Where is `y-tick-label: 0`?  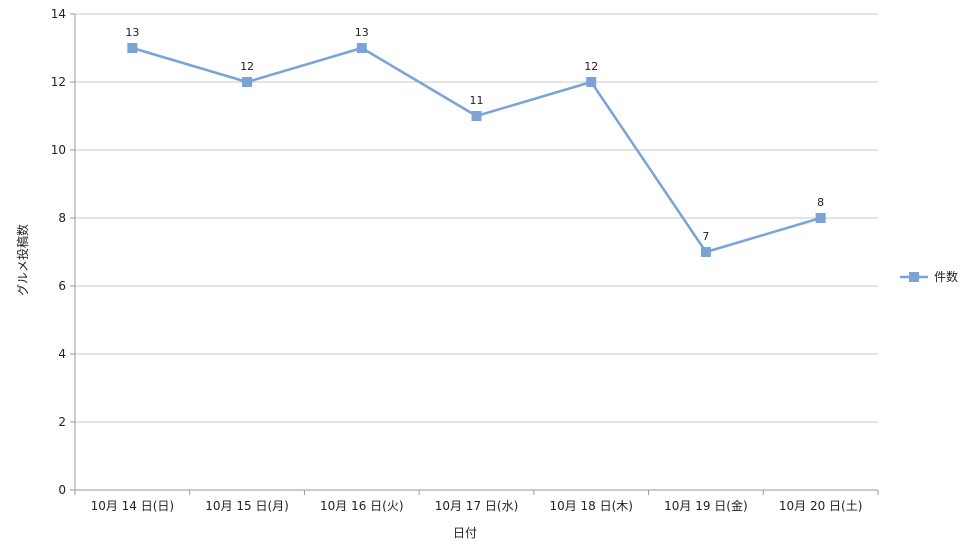 y-tick-label: 0 is located at coordinates (62, 490).